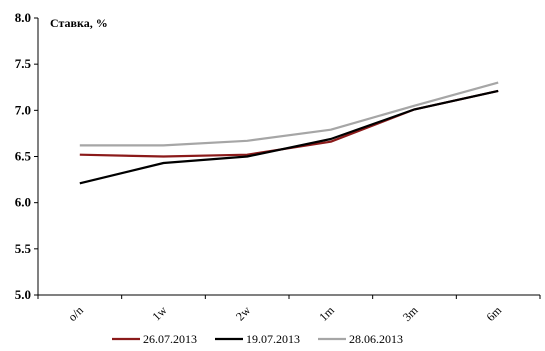 The height and width of the screenshot is (351, 545). What do you see at coordinates (410, 313) in the screenshot?
I see `x-tick-label: 3m` at bounding box center [410, 313].